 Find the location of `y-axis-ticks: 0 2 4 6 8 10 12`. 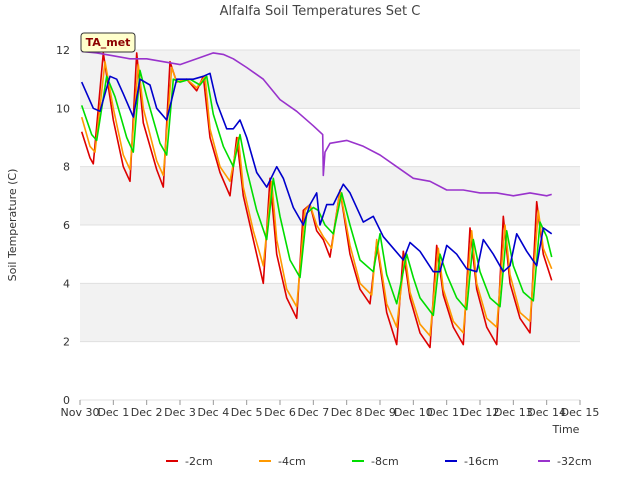

y-axis-ticks: 0 2 4 6 8 10 12 is located at coordinates (63, 225).